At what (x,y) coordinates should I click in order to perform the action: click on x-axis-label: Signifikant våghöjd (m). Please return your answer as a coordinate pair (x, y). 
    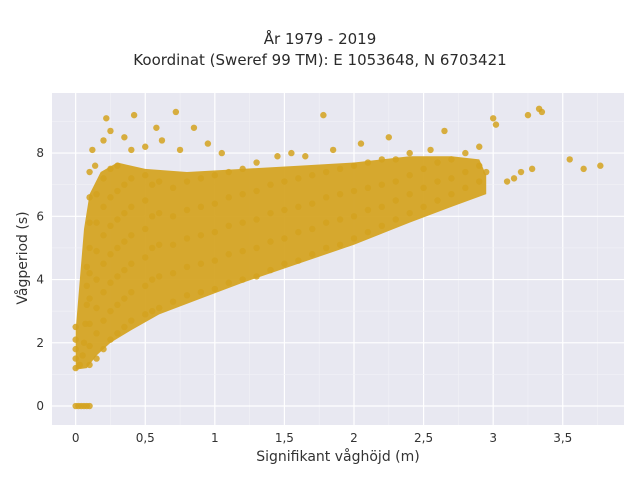
    Looking at the image, I should click on (337, 456).